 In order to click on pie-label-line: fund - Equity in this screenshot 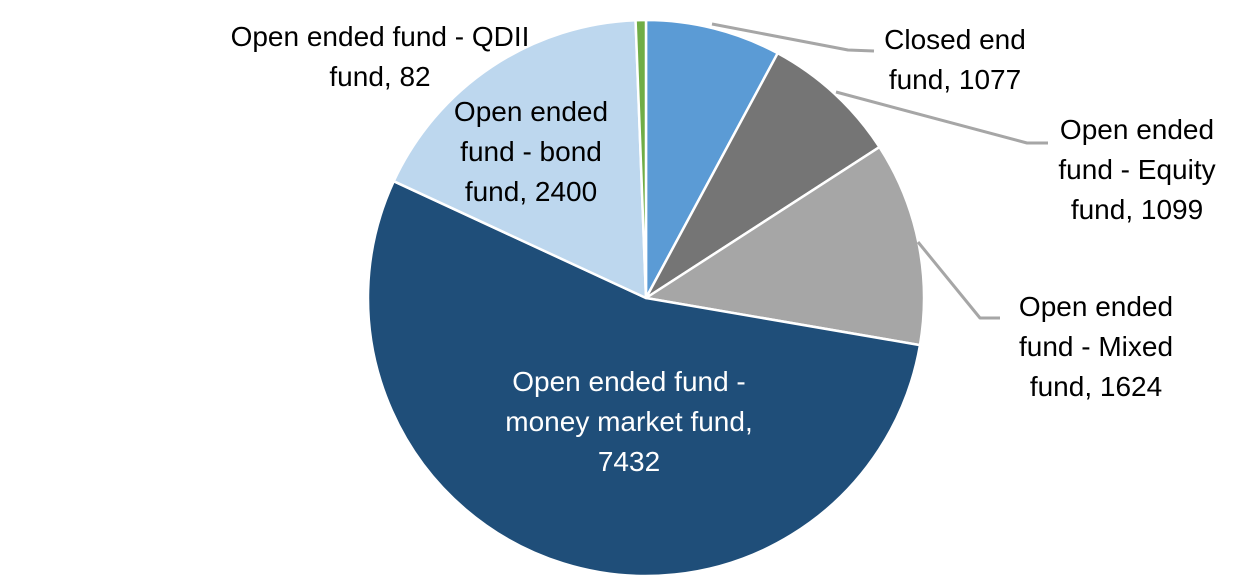, I will do `click(1137, 169)`.